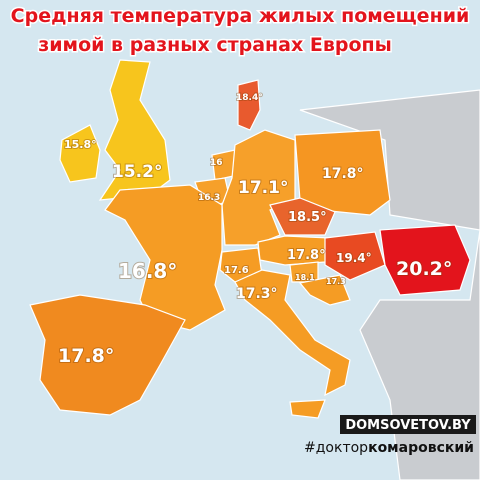 The width and height of the screenshot is (480, 480). I want to click on site-badge, so click(408, 424).